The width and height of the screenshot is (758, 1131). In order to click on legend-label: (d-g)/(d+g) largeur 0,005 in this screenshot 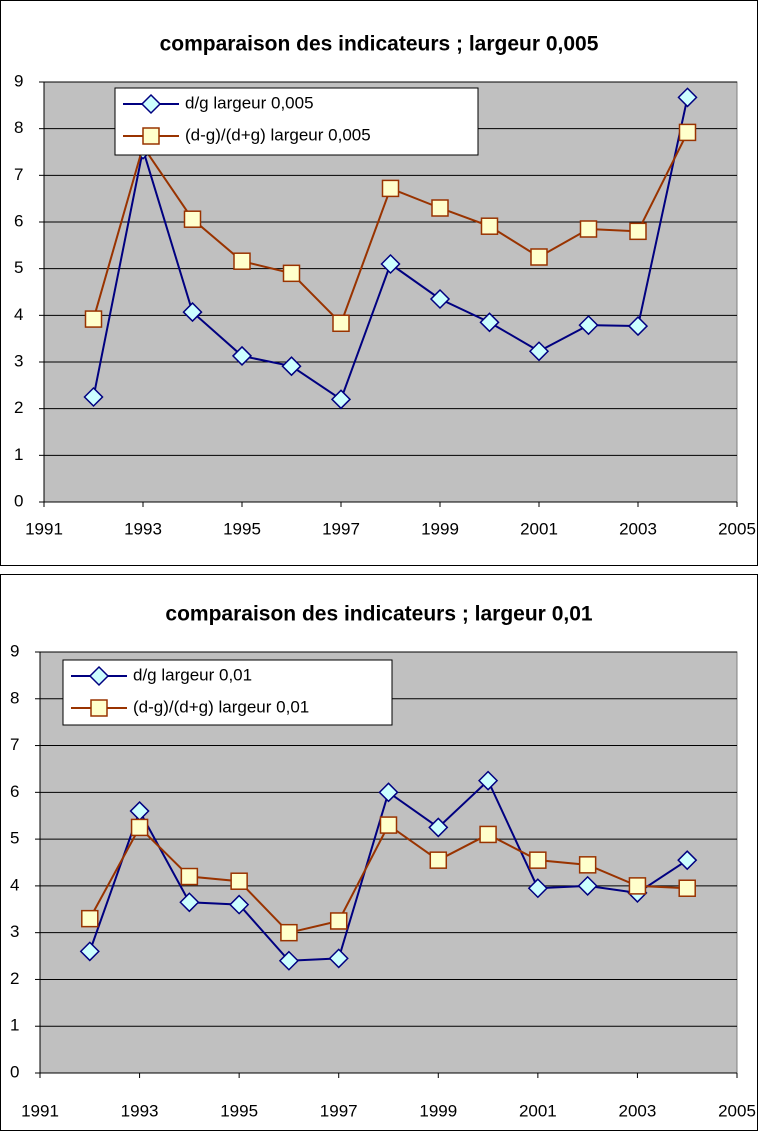, I will do `click(278, 134)`.